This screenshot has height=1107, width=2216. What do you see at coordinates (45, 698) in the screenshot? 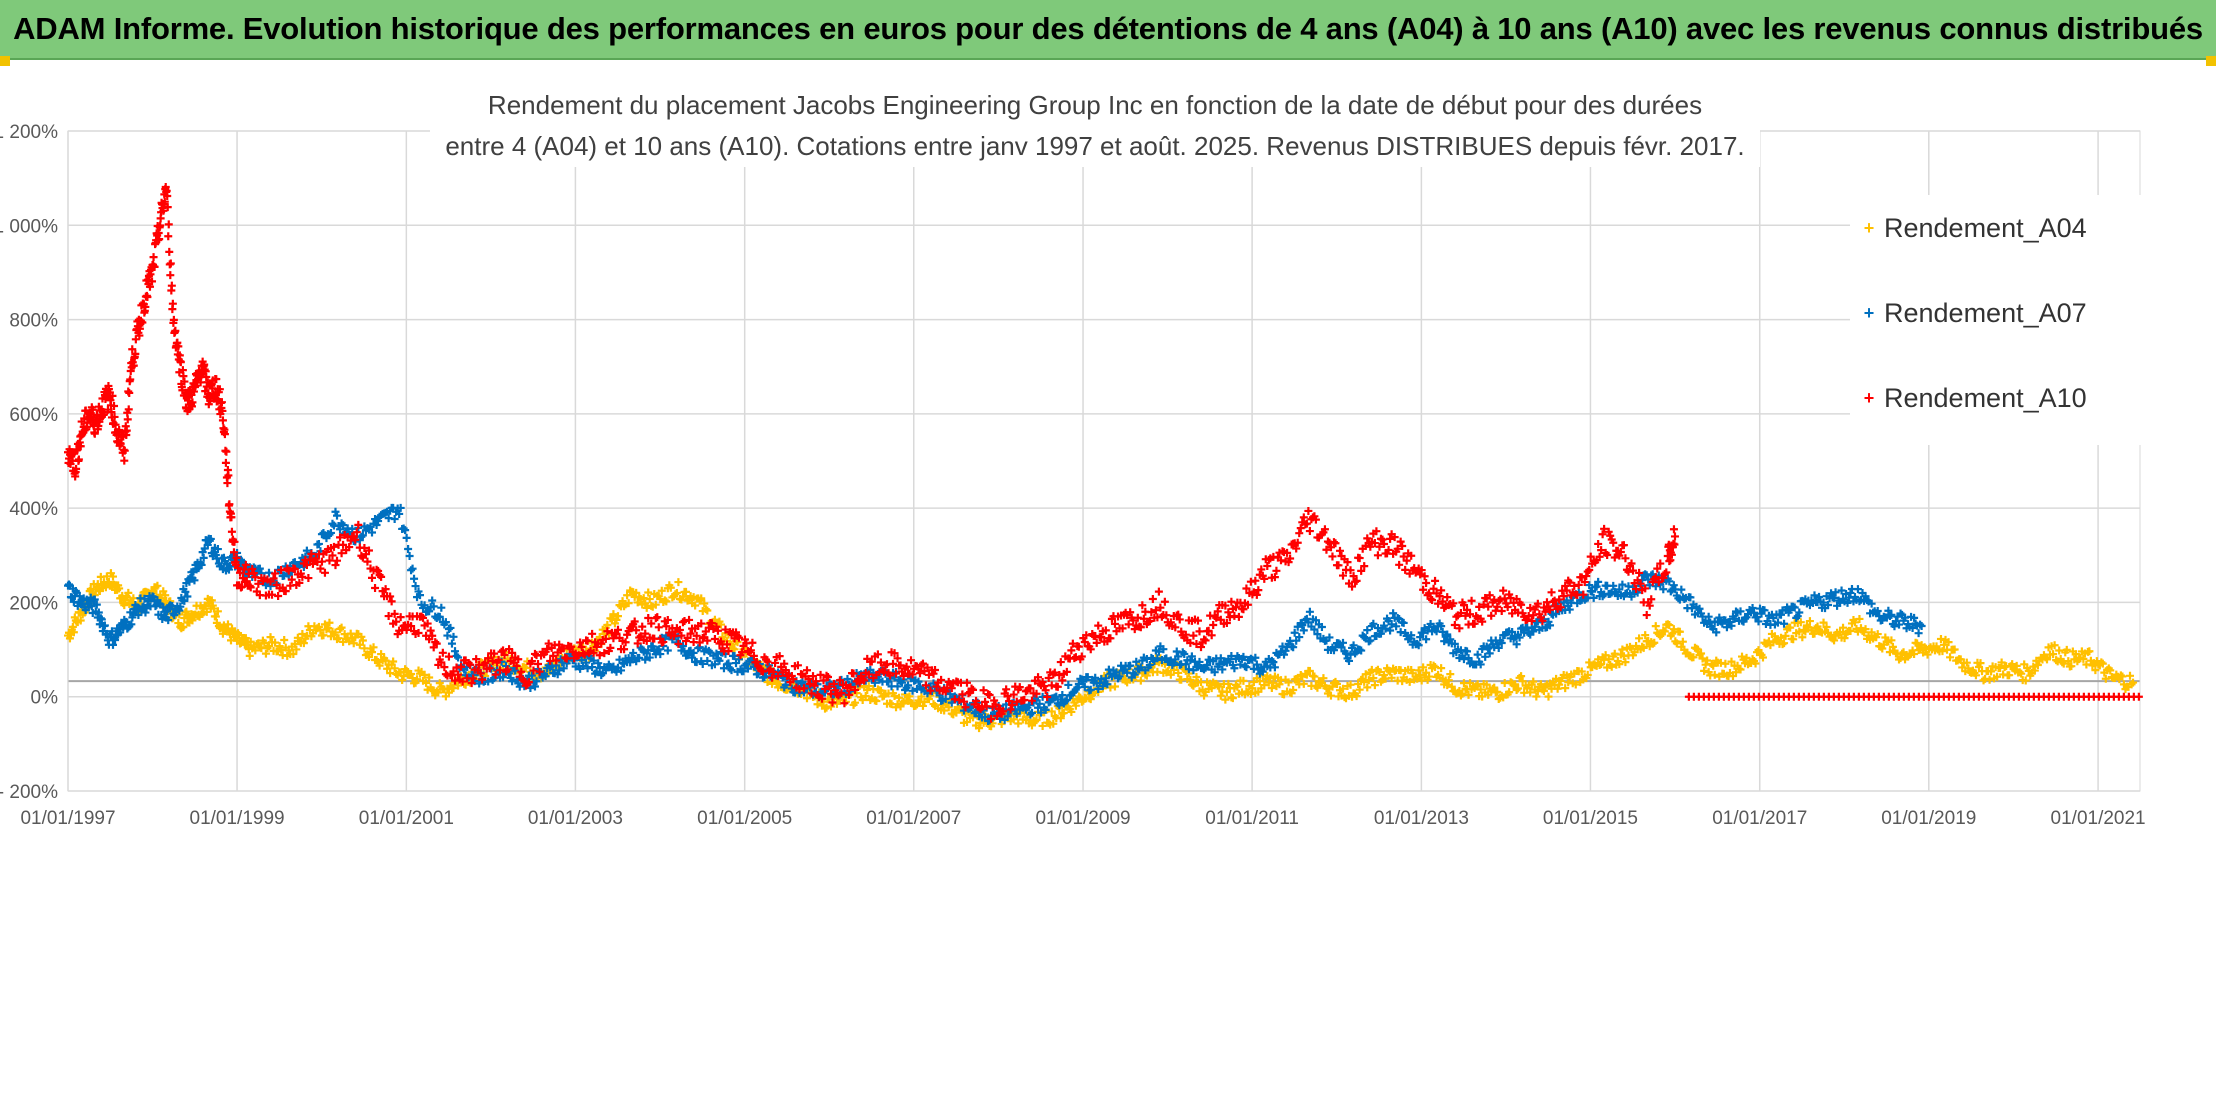
I see `y-tick-label: 0%` at bounding box center [45, 698].